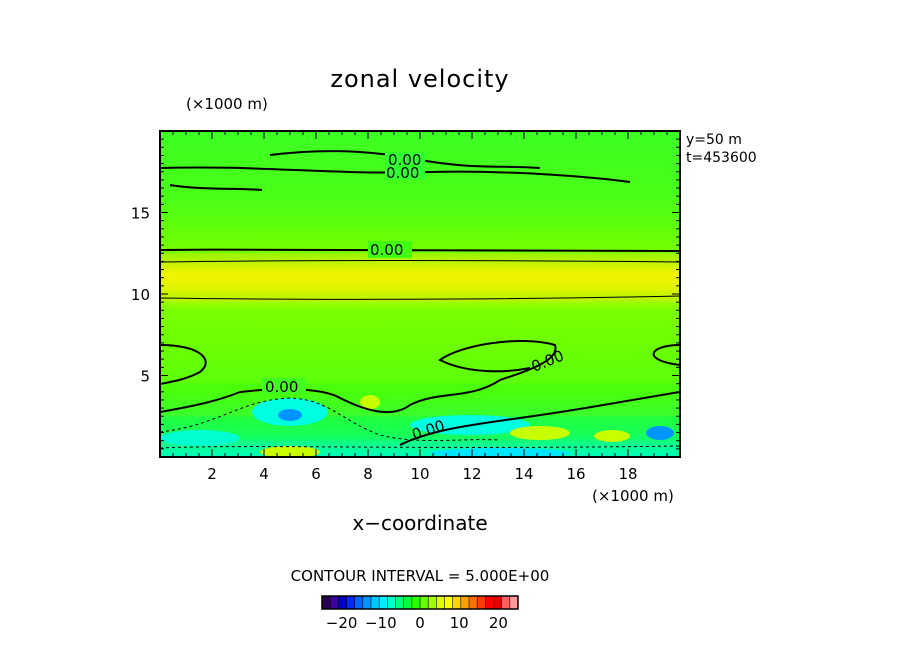  What do you see at coordinates (471, 474) in the screenshot?
I see `x-tick-label: 12` at bounding box center [471, 474].